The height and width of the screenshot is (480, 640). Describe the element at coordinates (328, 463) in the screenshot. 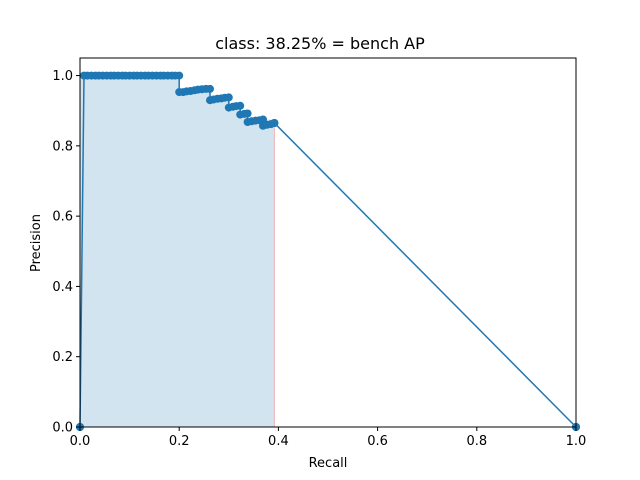

I see `x-axis-label: Recall` at that location.